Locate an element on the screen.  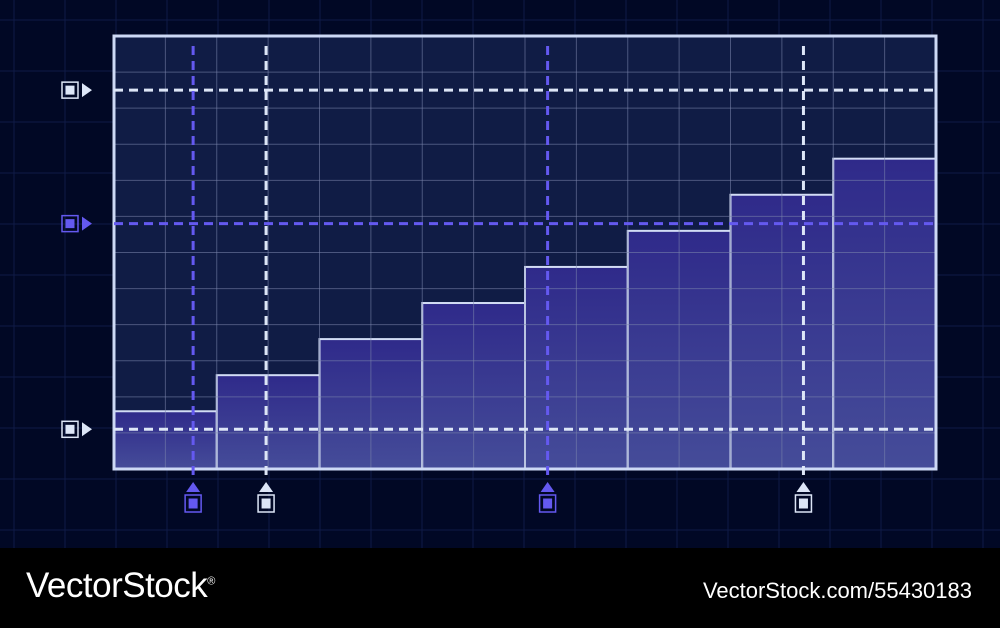
image-id-link: VectorStock.com/55430183 is located at coordinates (837, 590).